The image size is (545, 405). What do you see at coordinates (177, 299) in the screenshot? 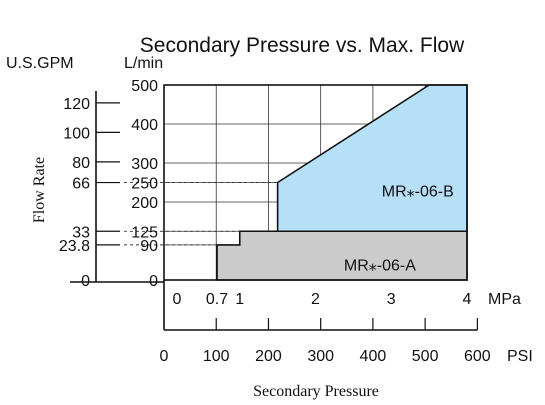
I see `x-tick-label-mpa: 0` at bounding box center [177, 299].